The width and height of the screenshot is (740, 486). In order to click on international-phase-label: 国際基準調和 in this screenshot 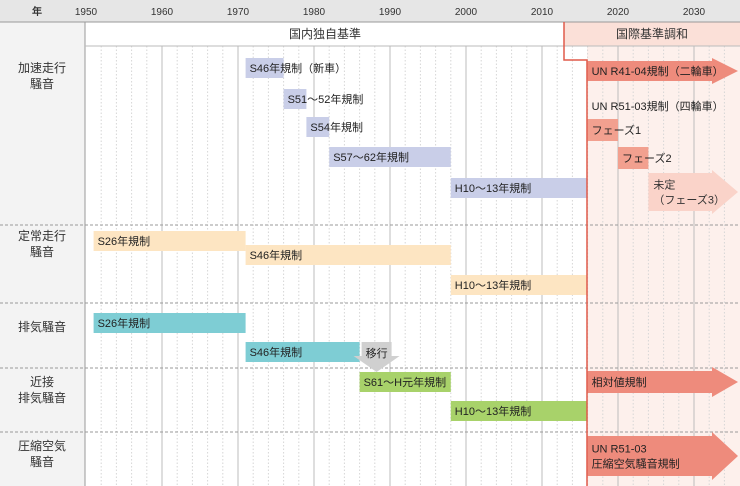, I will do `click(652, 33)`.